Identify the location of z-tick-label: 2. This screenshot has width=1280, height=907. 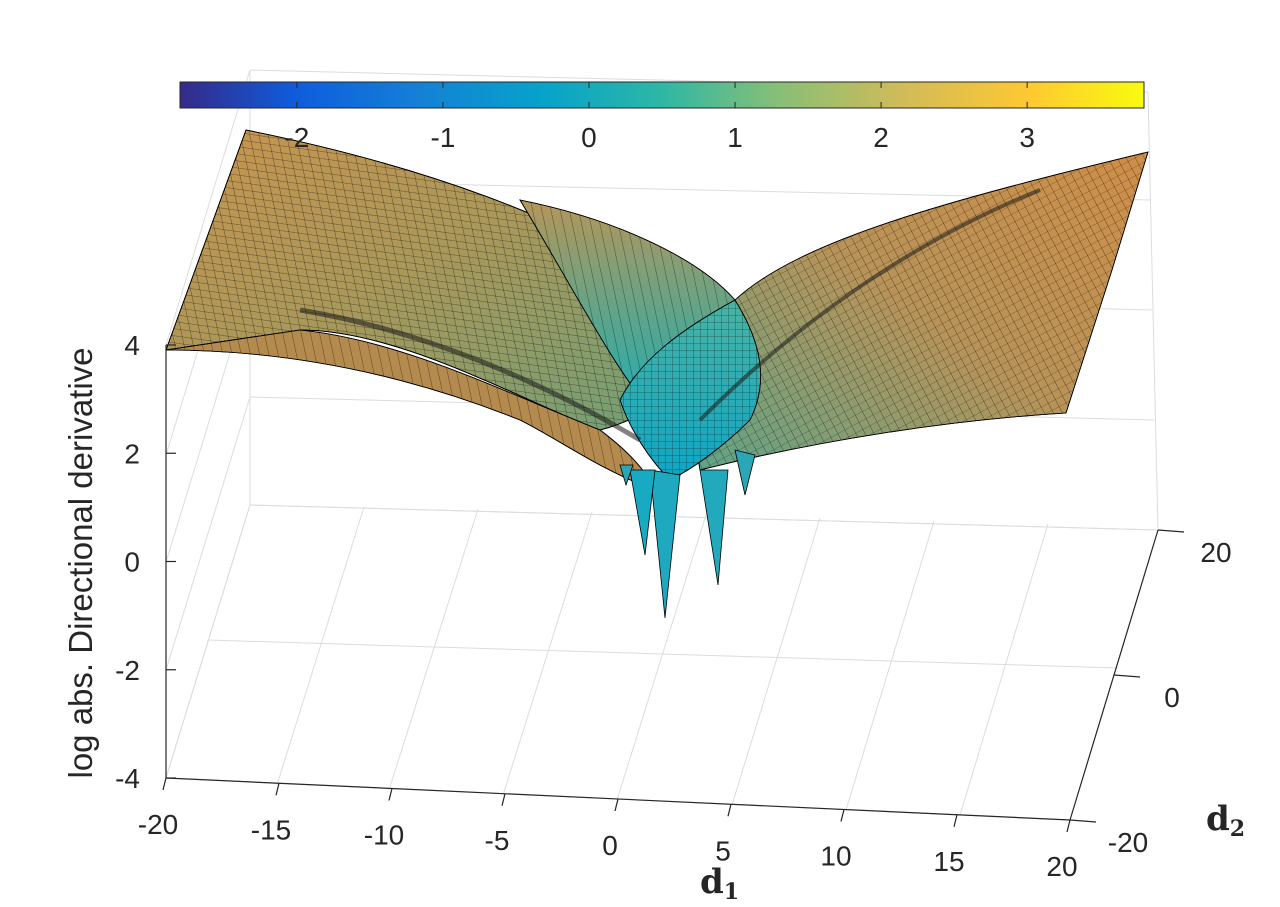
(132, 453).